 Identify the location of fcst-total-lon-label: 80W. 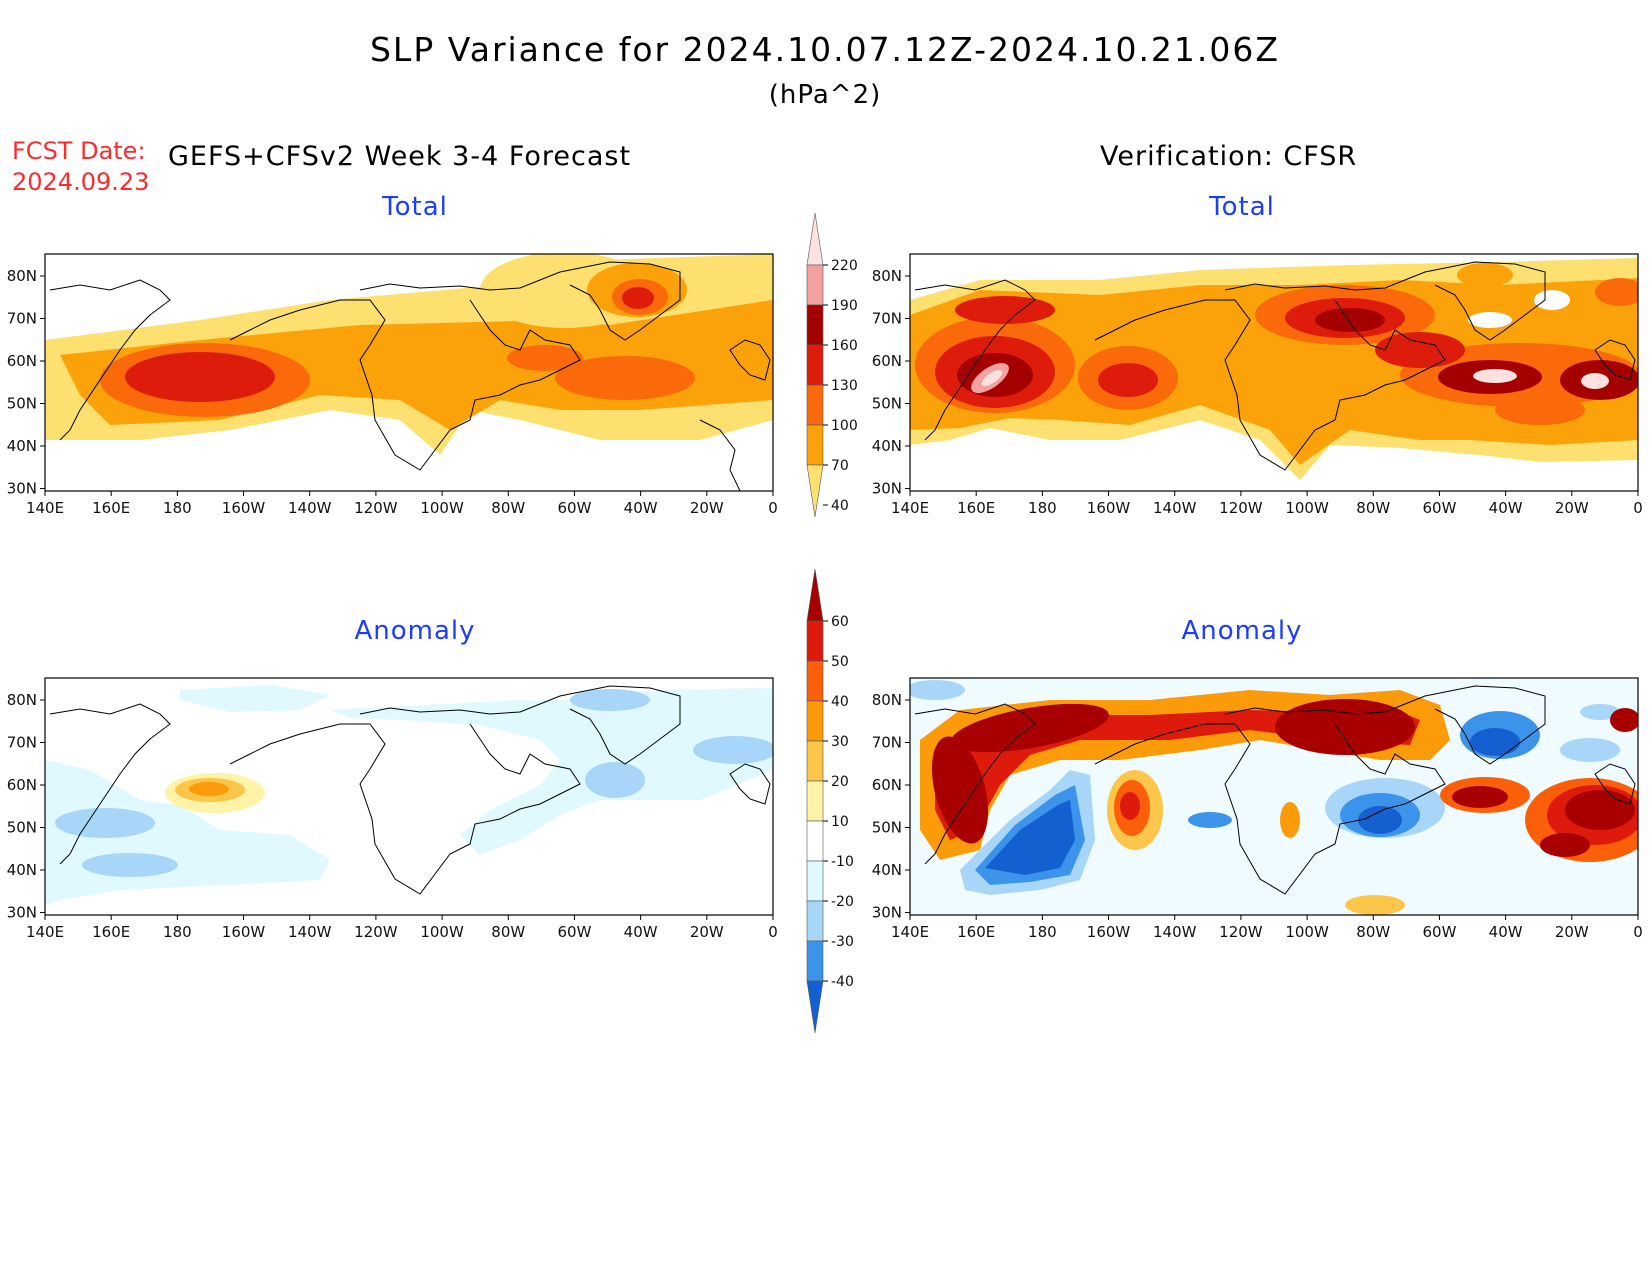
(508, 508).